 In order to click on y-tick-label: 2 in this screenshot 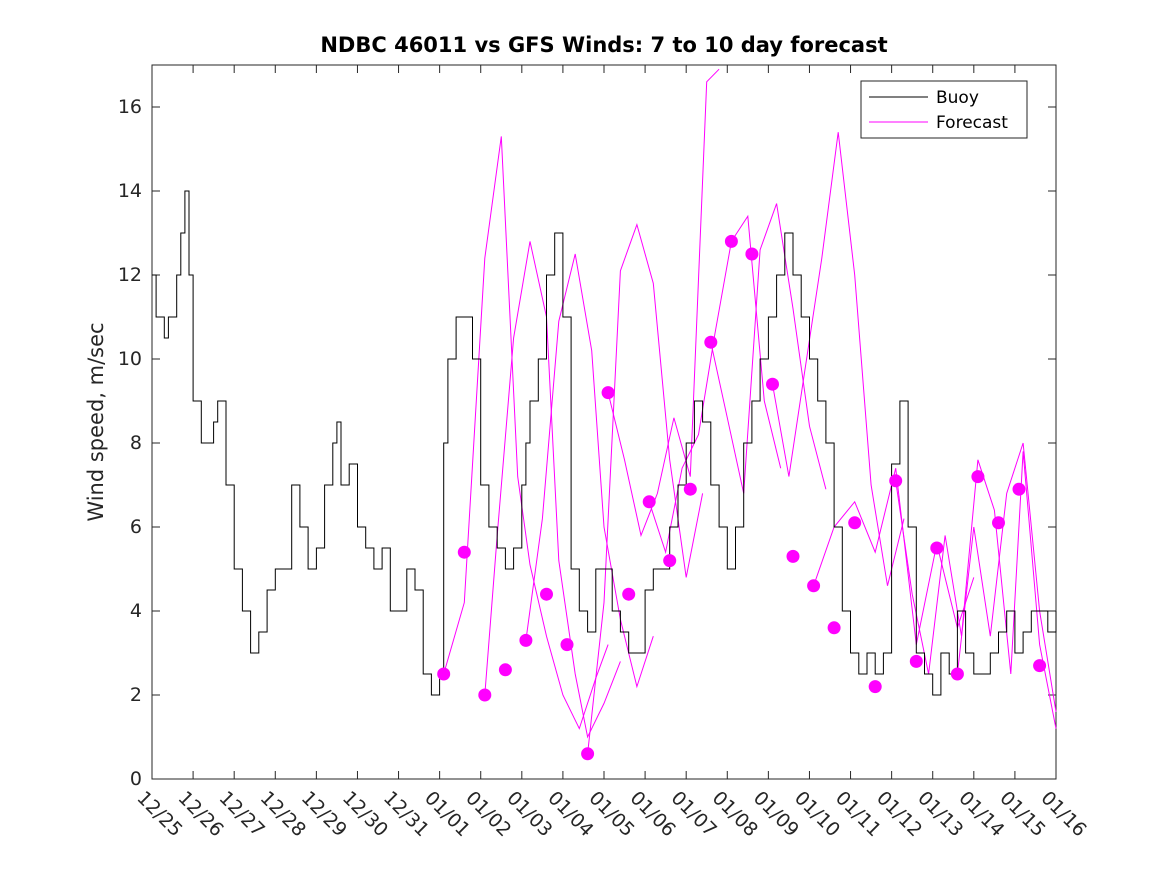, I will do `click(136, 695)`.